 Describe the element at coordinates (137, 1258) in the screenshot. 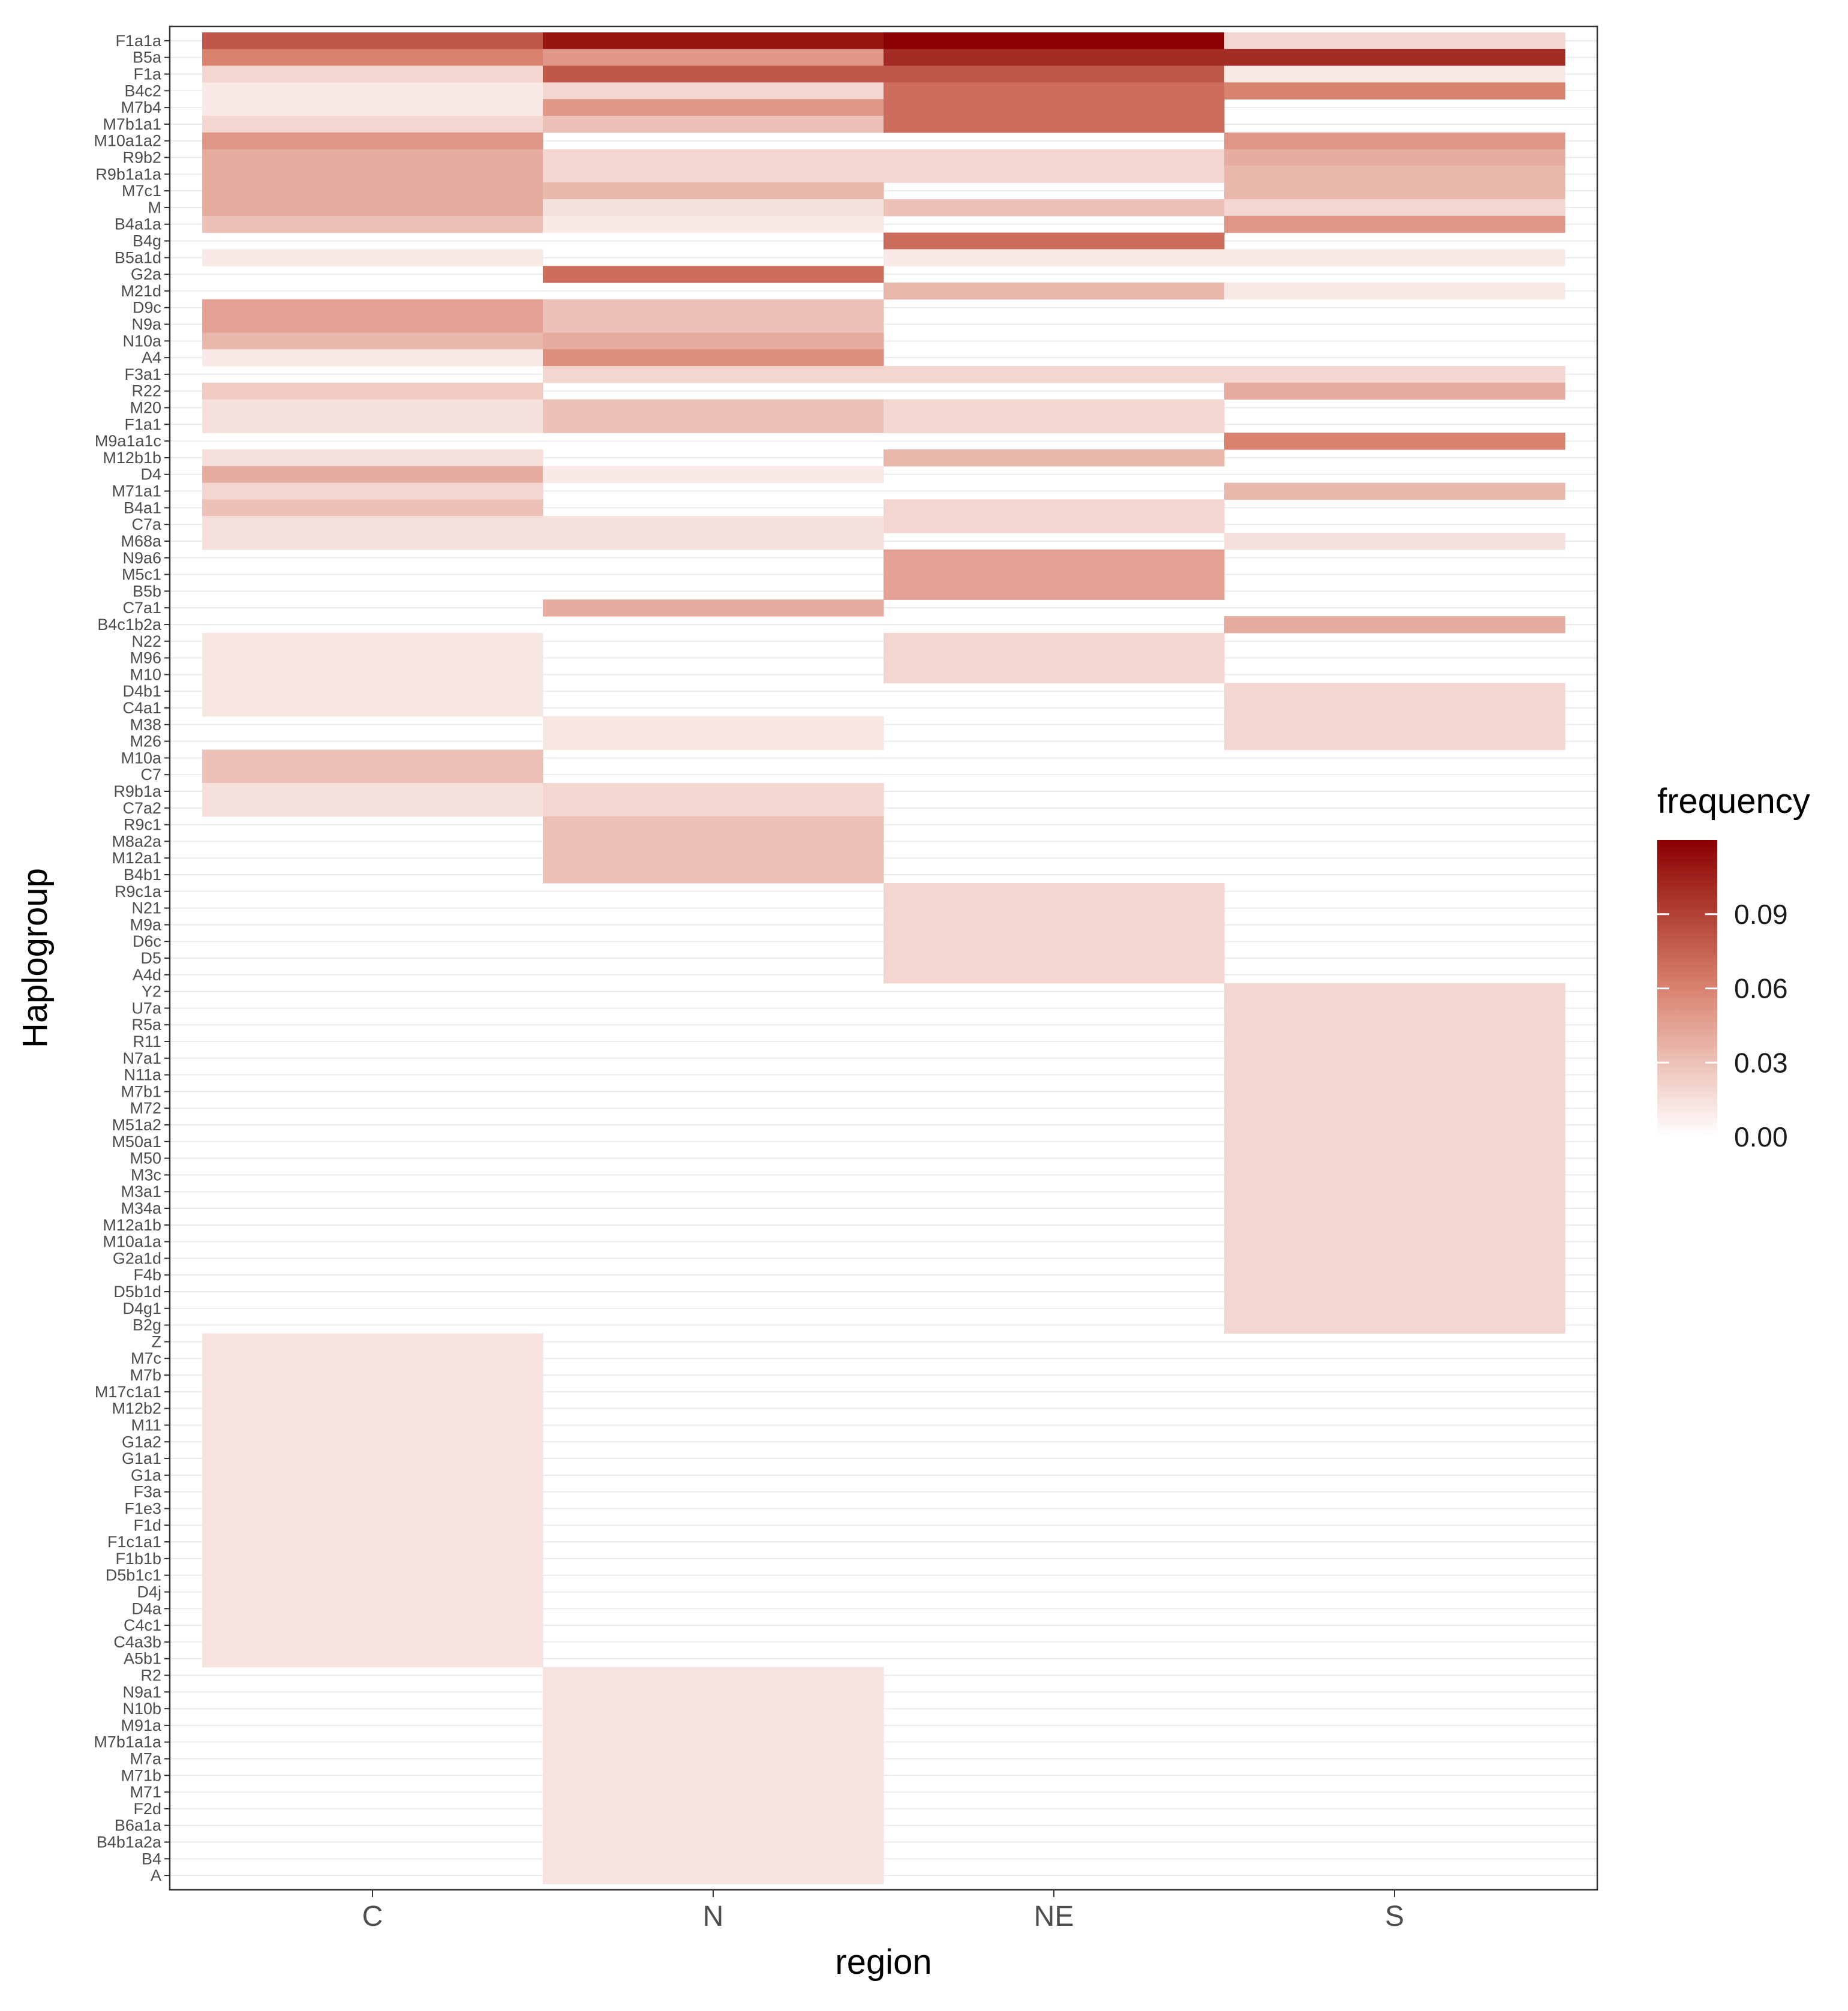

I see `y-tick-label: G2a1d` at that location.